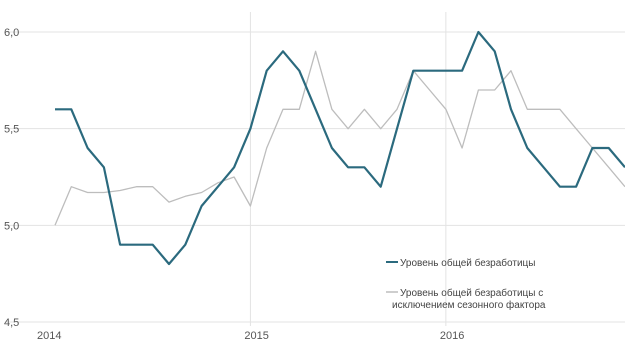  I want to click on legend-label-2-line: исключением сезонного фактора, so click(469, 305).